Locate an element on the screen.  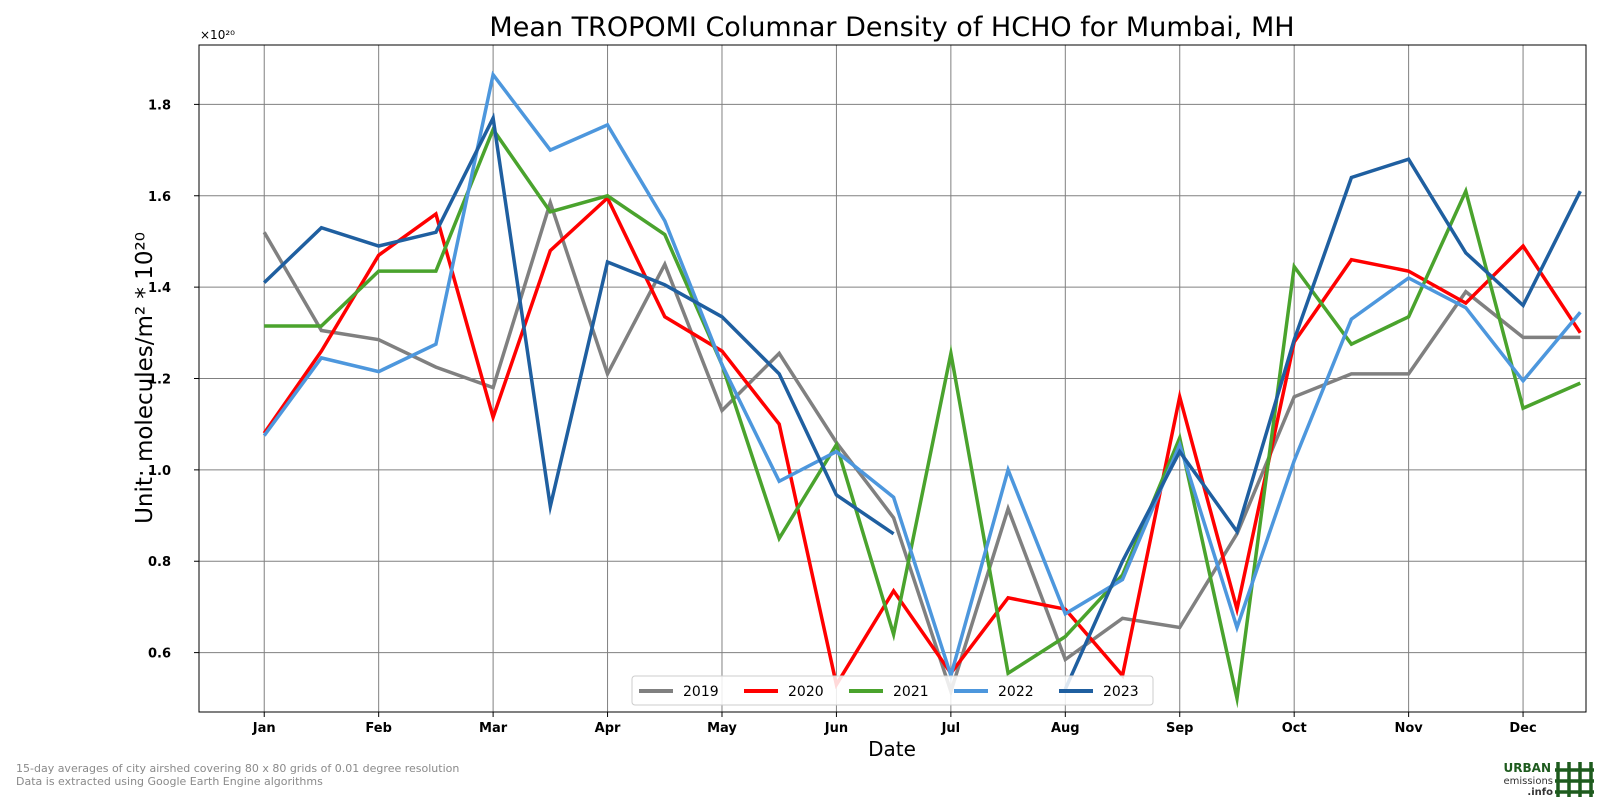
x-tick-label: Jan is located at coordinates (264, 728).